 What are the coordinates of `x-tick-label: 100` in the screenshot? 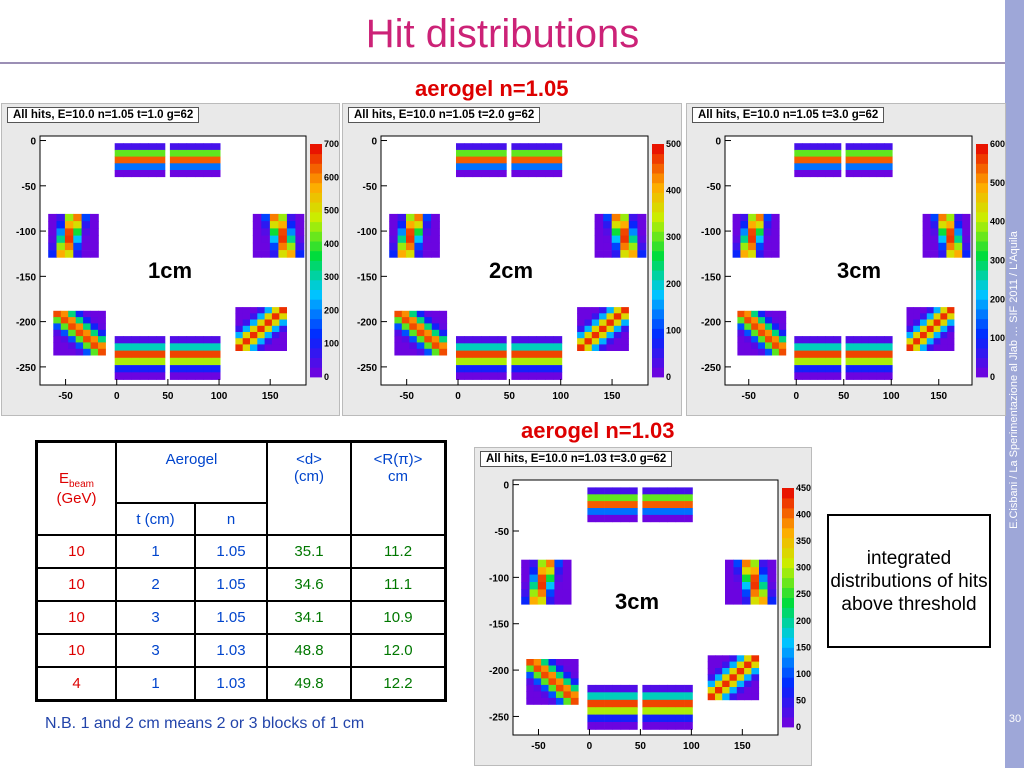 It's located at (560, 396).